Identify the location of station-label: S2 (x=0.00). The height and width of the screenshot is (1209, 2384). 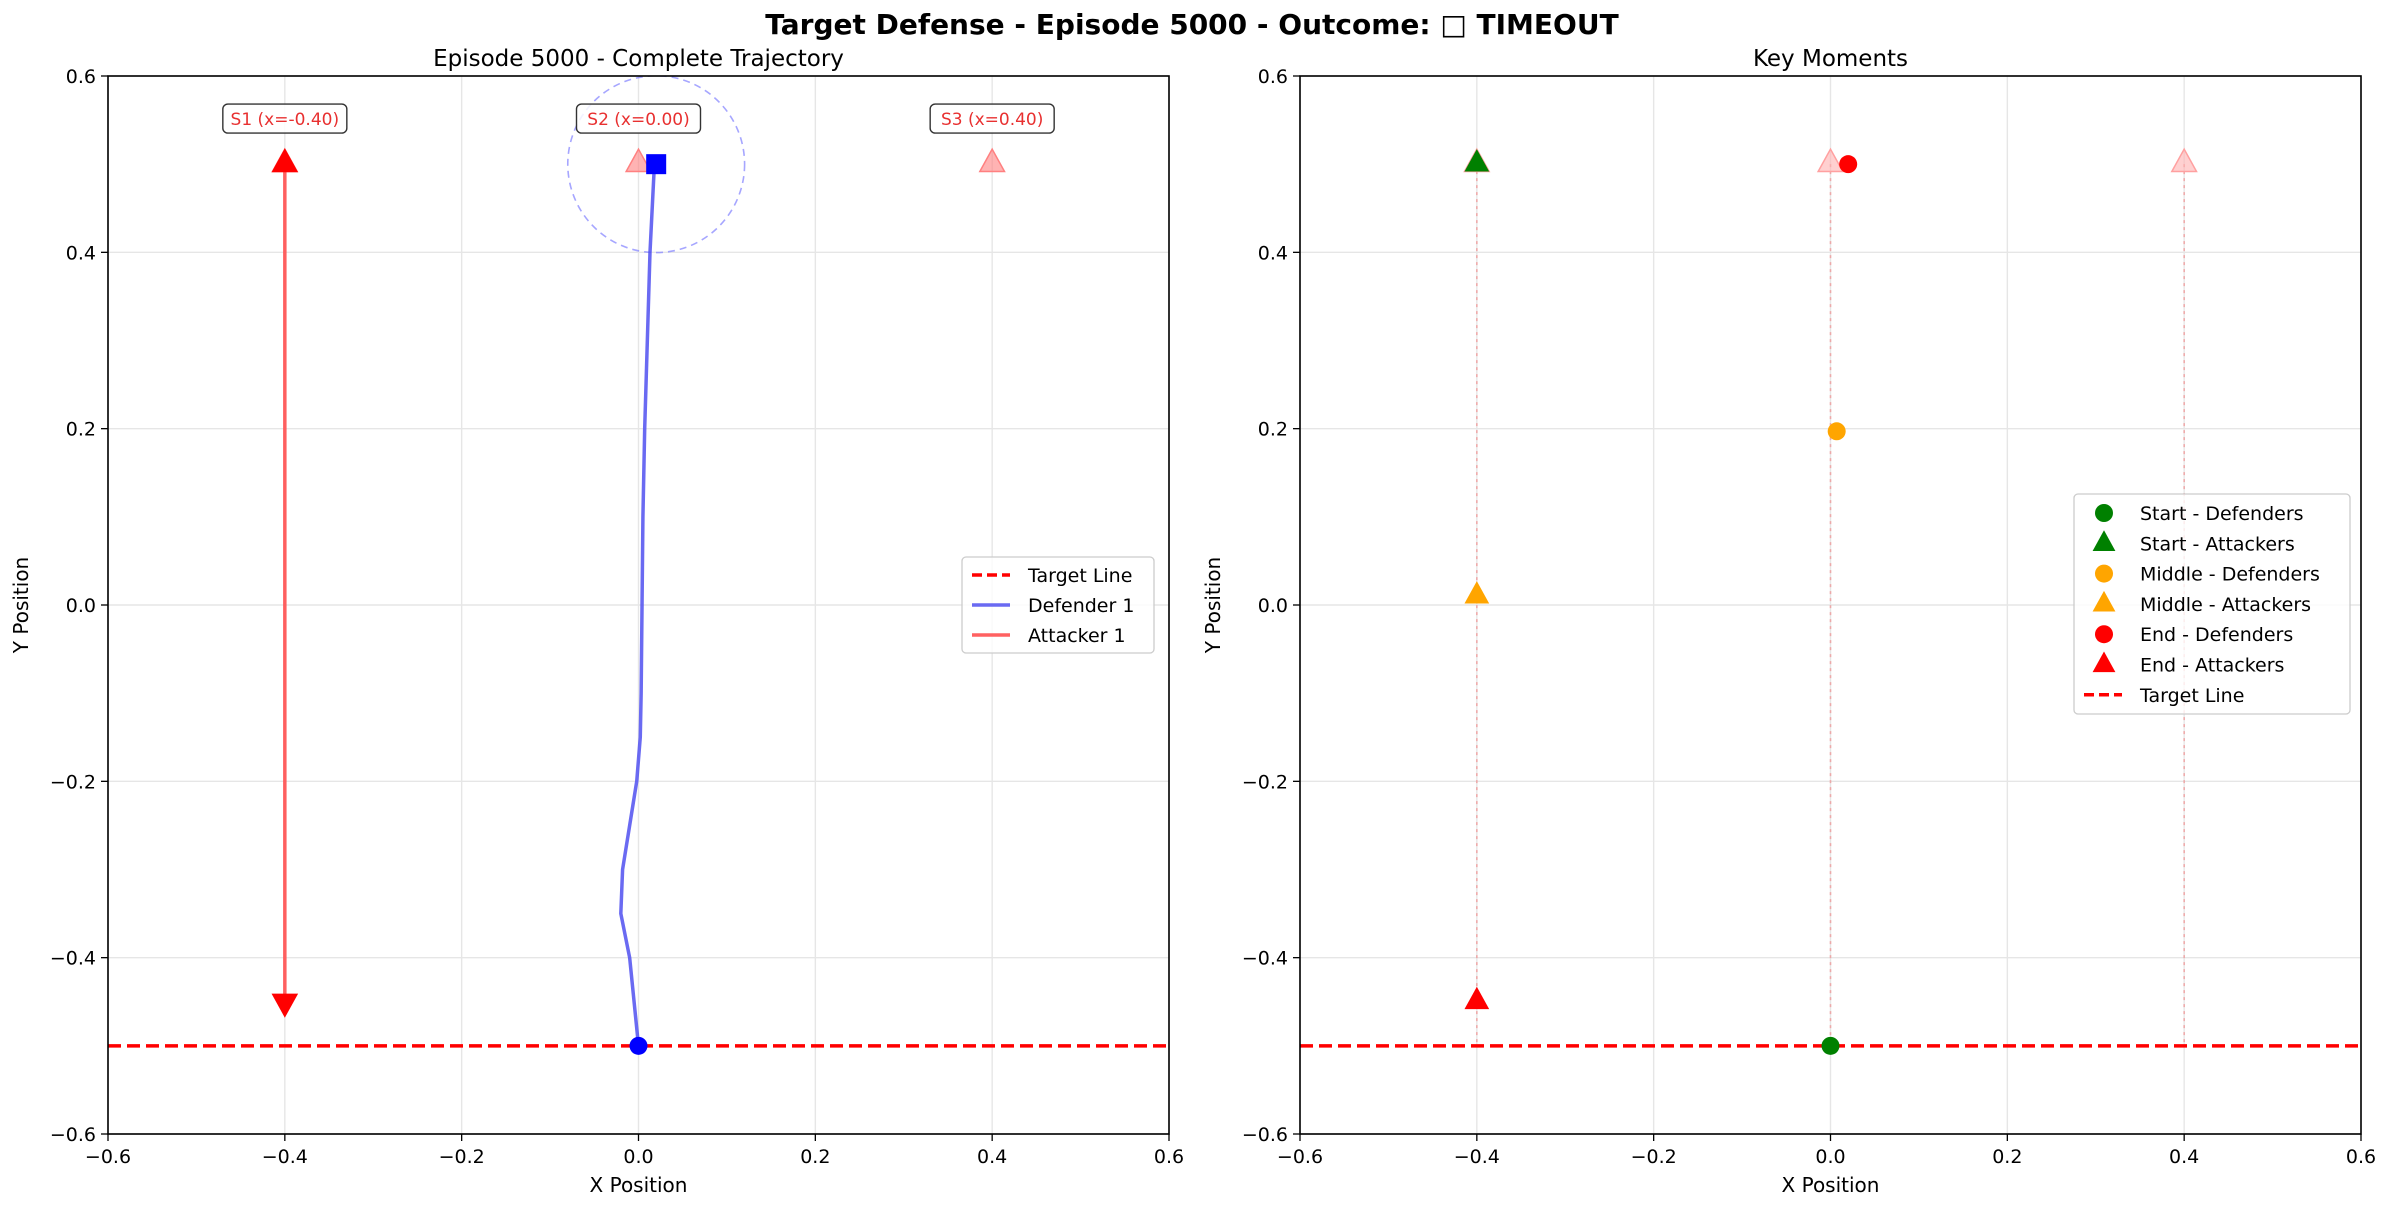
(638, 120).